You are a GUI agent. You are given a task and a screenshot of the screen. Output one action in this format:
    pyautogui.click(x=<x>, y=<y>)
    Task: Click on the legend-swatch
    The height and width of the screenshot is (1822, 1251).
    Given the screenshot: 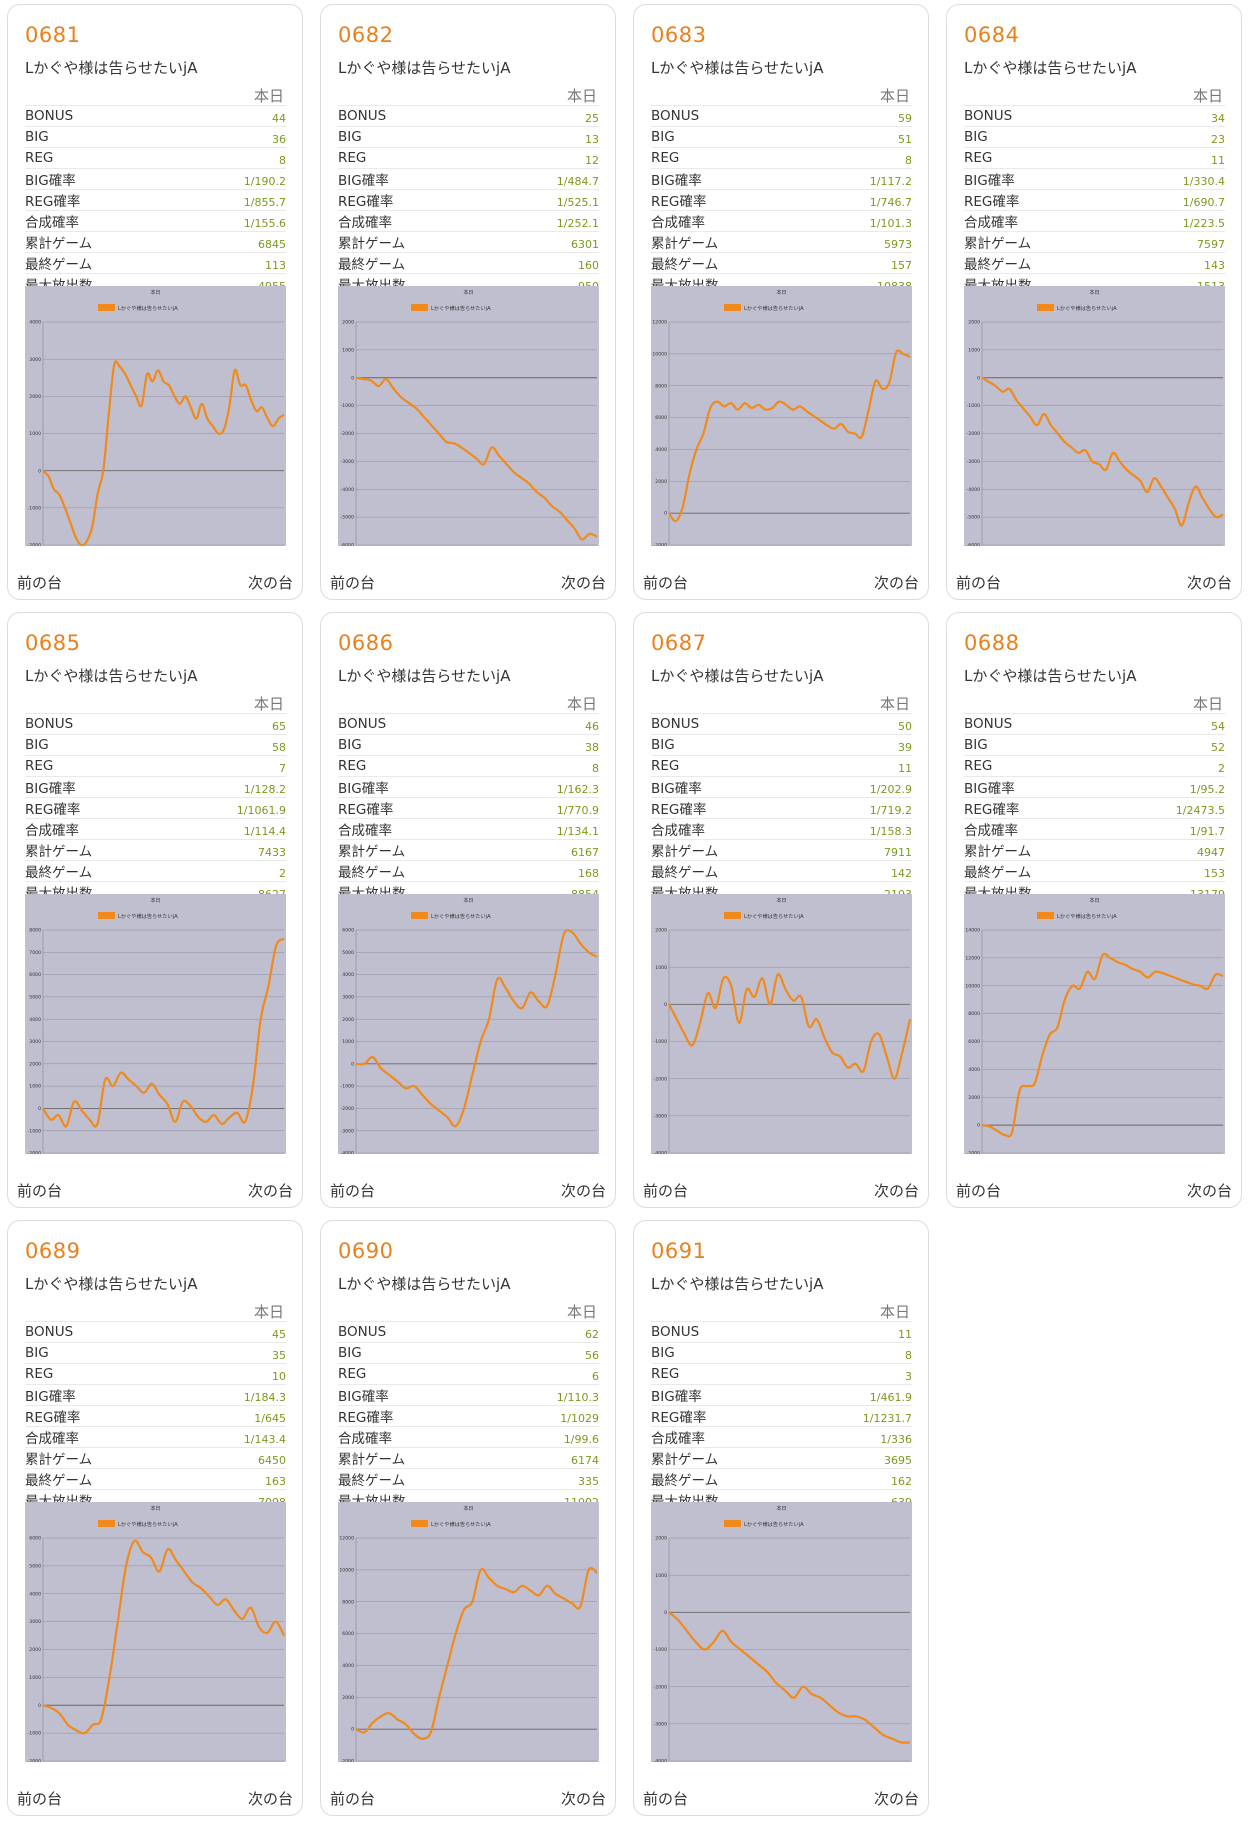 What is the action you would take?
    pyautogui.click(x=106, y=915)
    